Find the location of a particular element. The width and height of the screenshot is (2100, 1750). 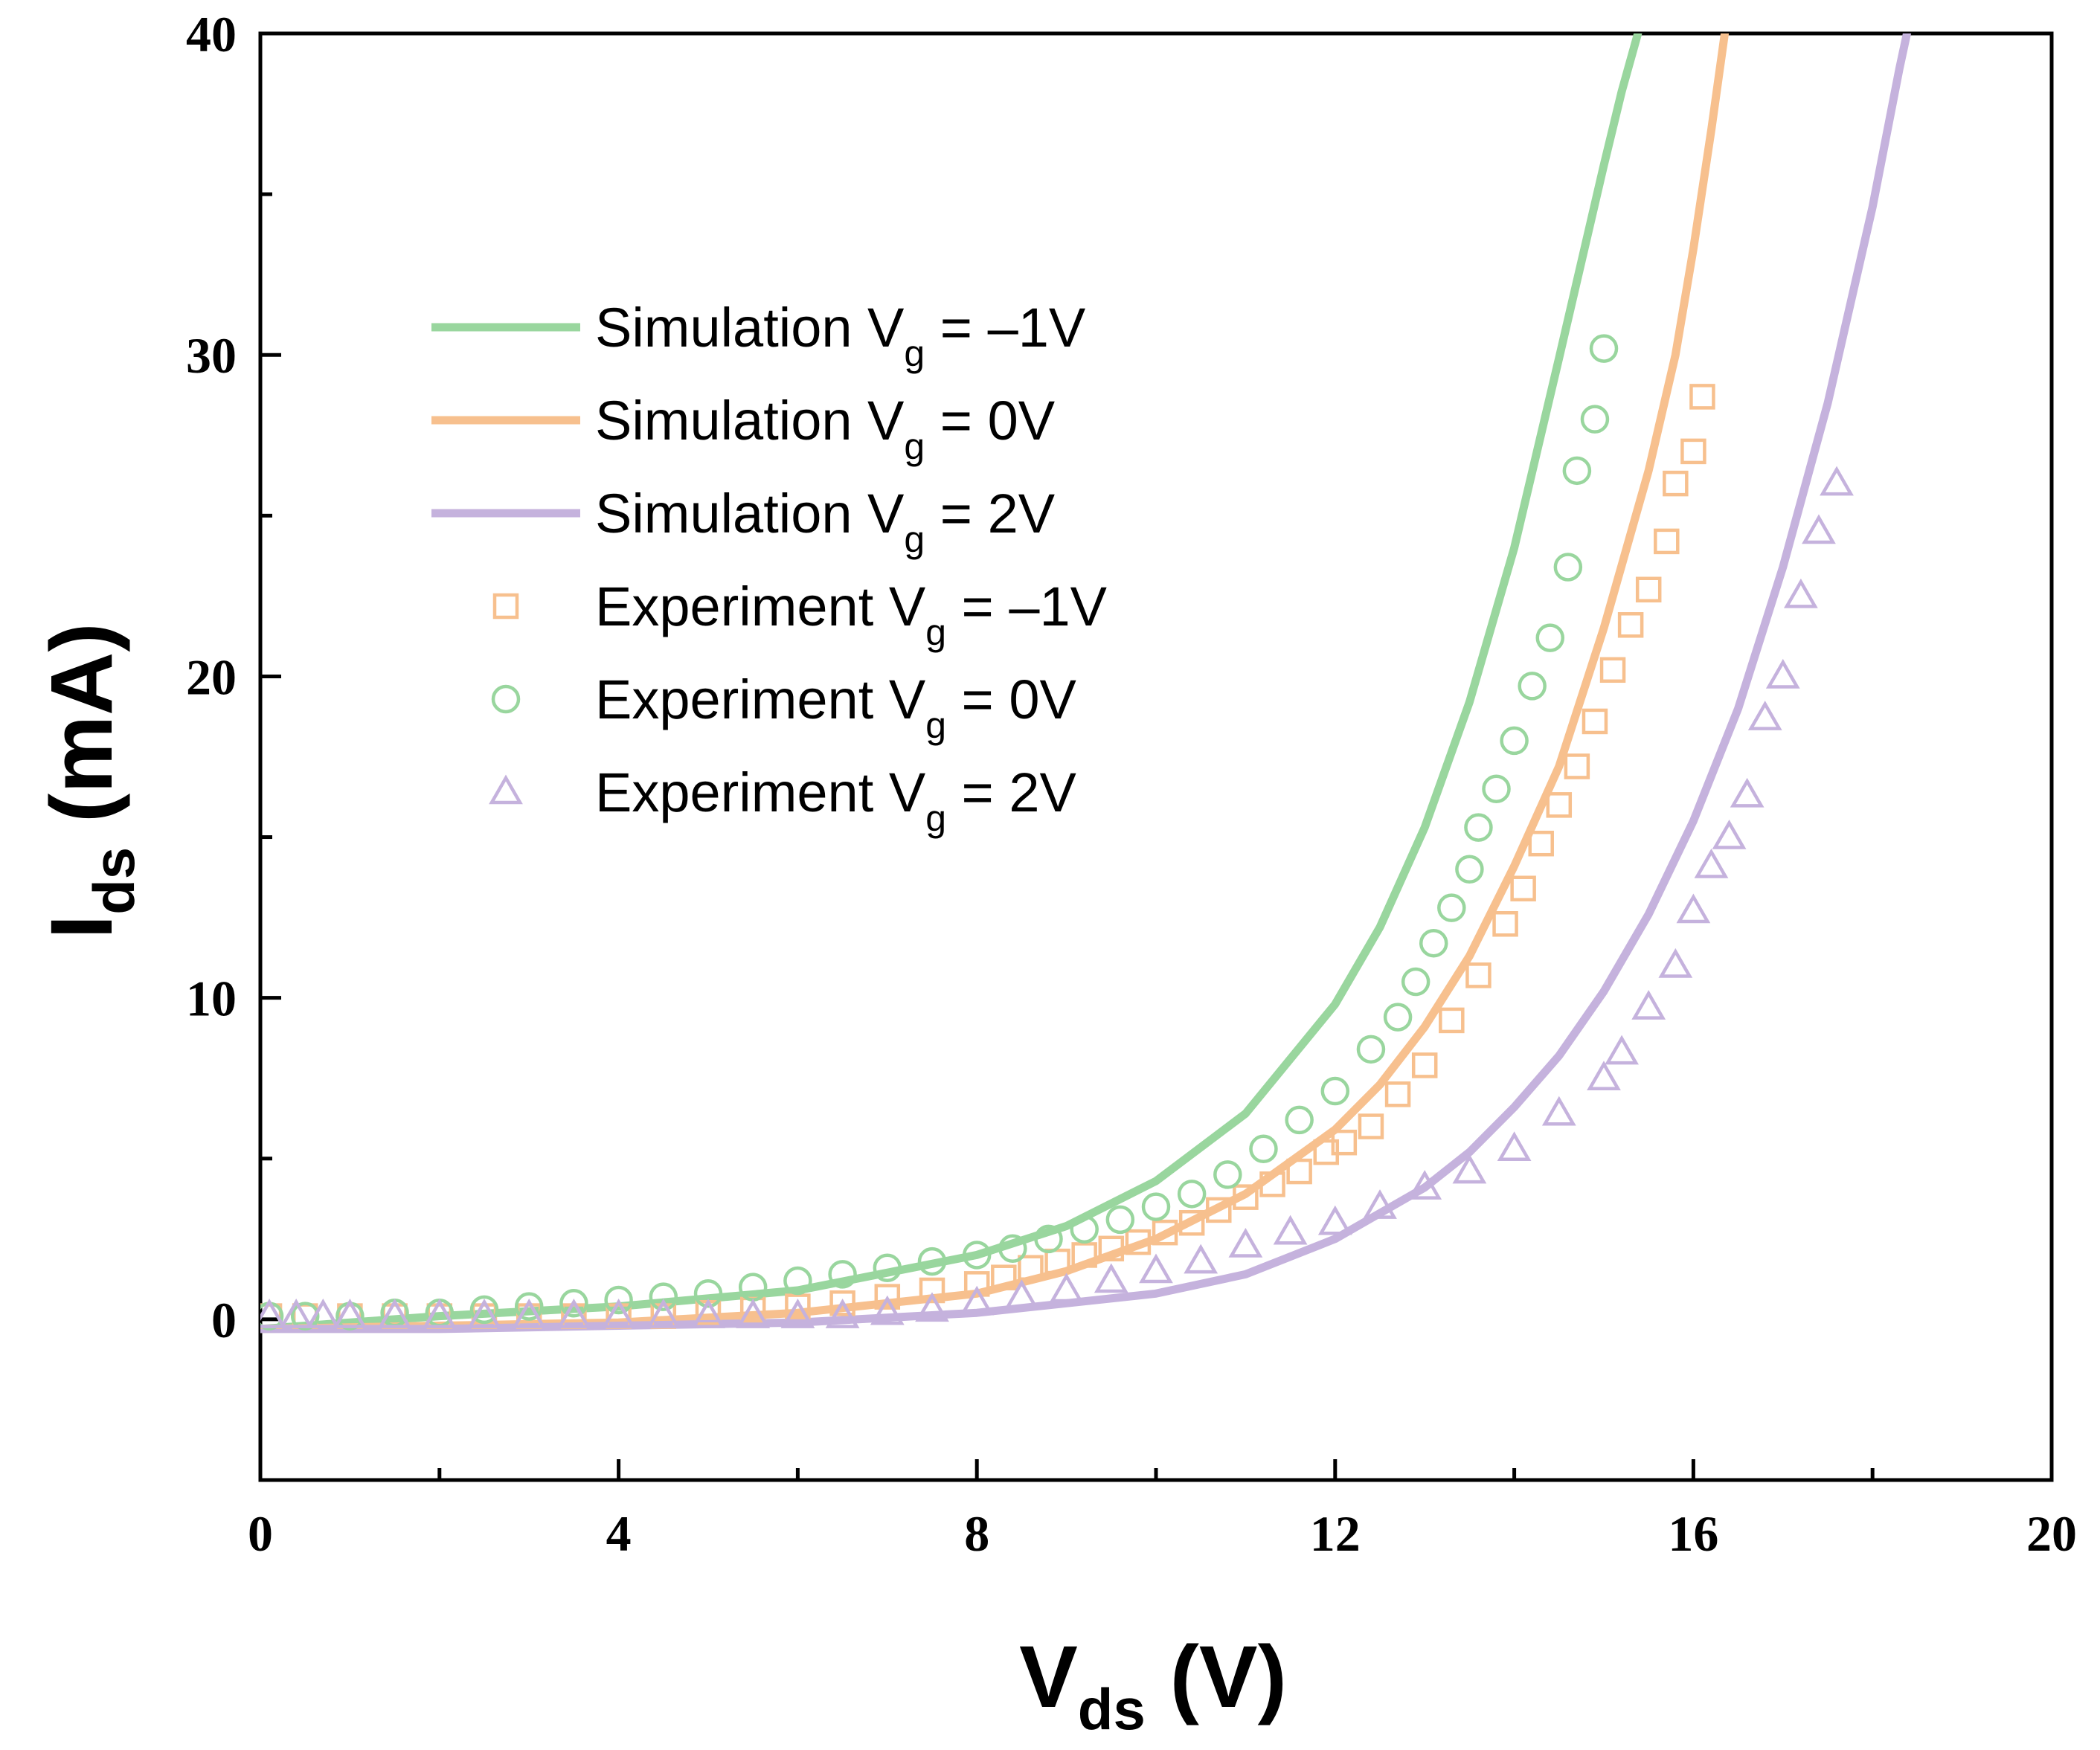

legend-label: Simulation Vg = –1V is located at coordinates (840, 335).